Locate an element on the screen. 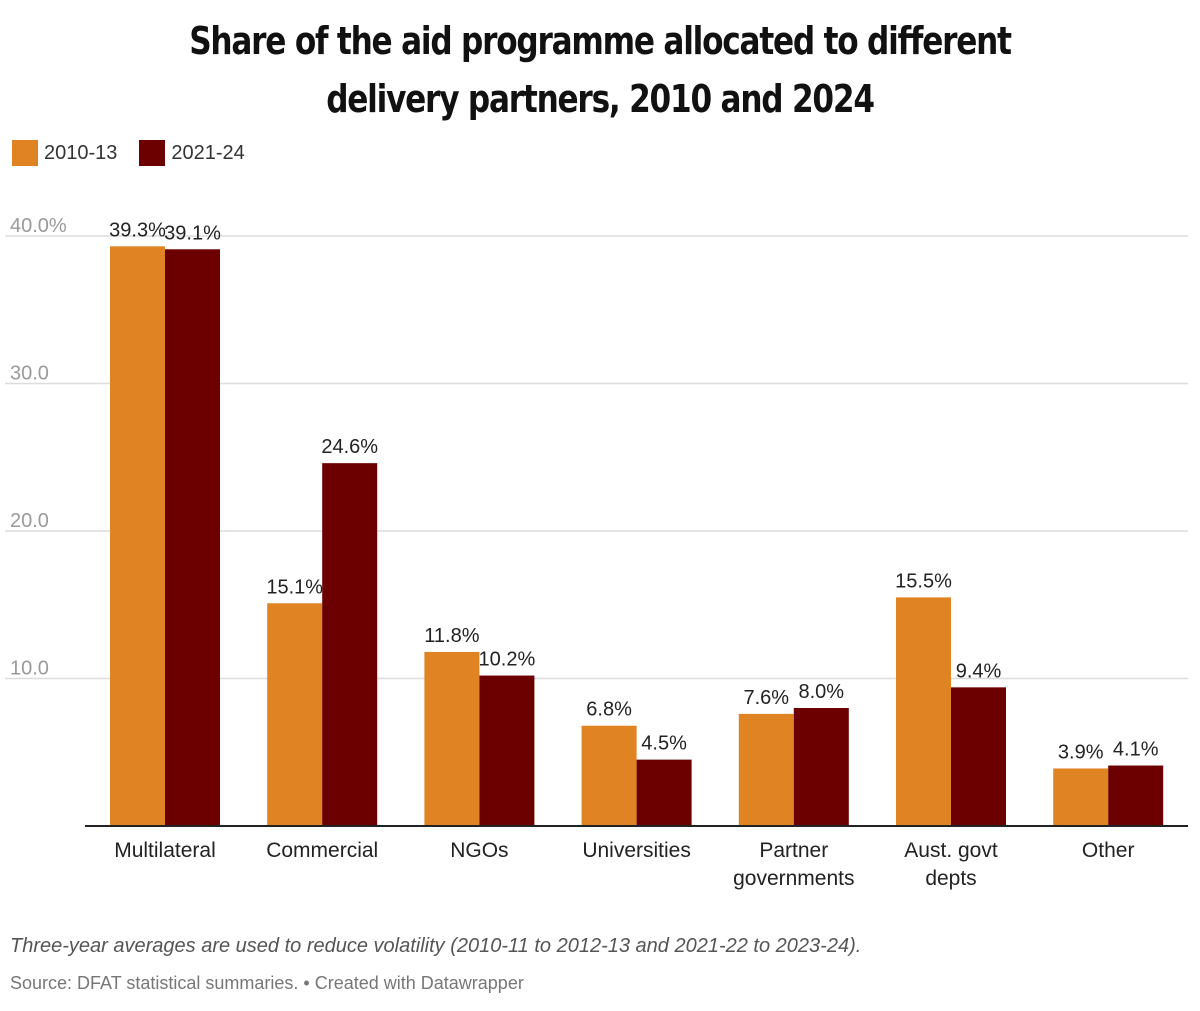  legend-item-2021-24: 2021-24 is located at coordinates (192, 153).